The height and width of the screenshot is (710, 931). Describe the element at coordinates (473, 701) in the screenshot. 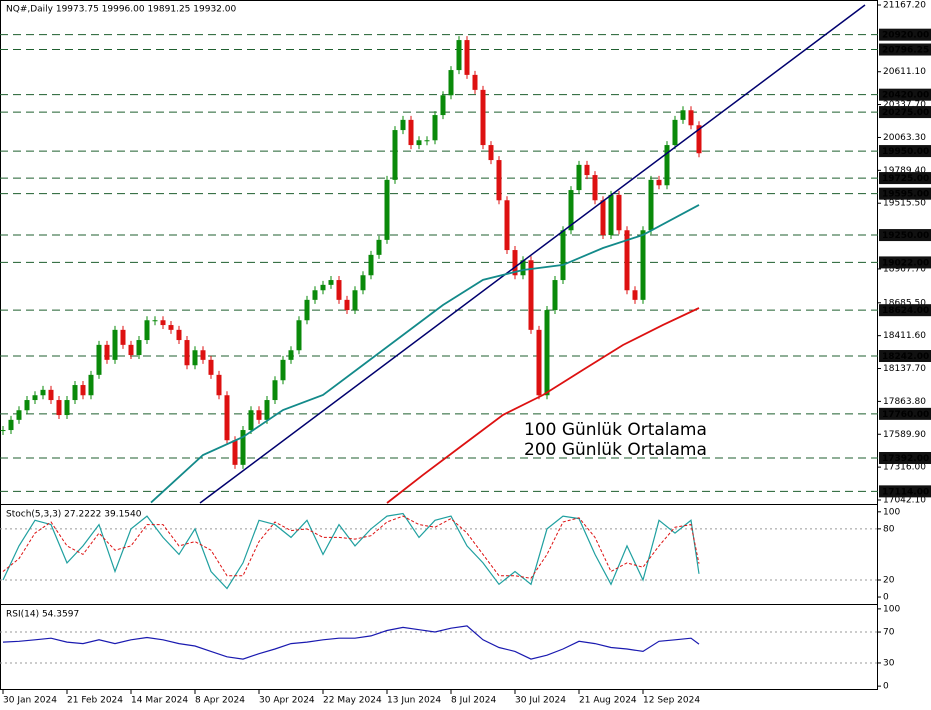

I see `x-tick-label: 8 Jul 2024` at that location.